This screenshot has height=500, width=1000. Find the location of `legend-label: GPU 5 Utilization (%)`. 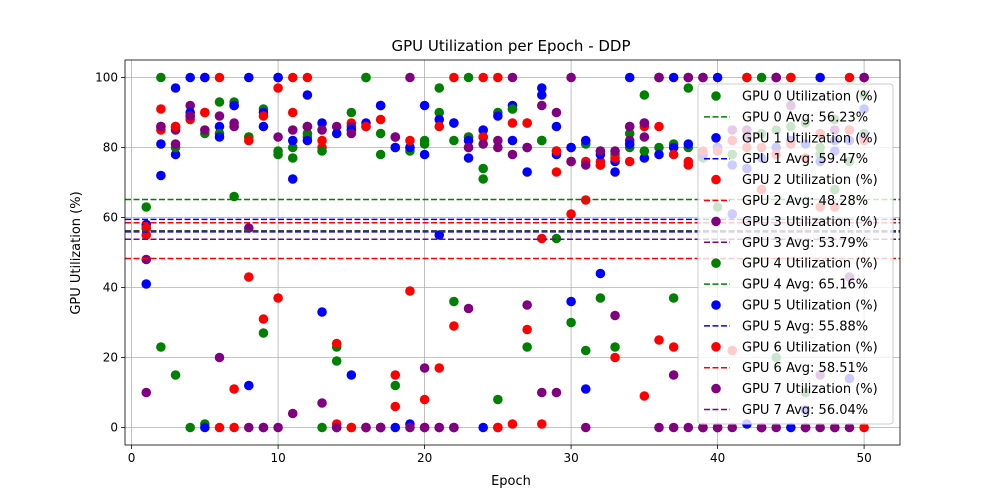

legend-label: GPU 5 Utilization (%) is located at coordinates (810, 306).